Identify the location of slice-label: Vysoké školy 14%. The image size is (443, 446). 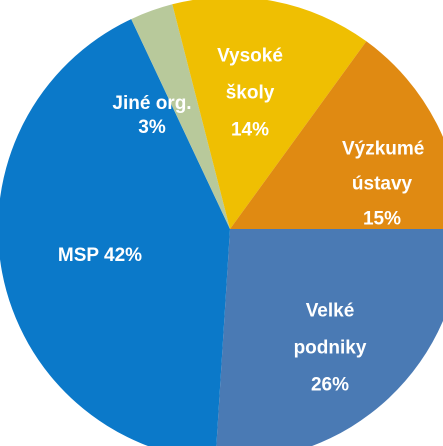
(250, 93).